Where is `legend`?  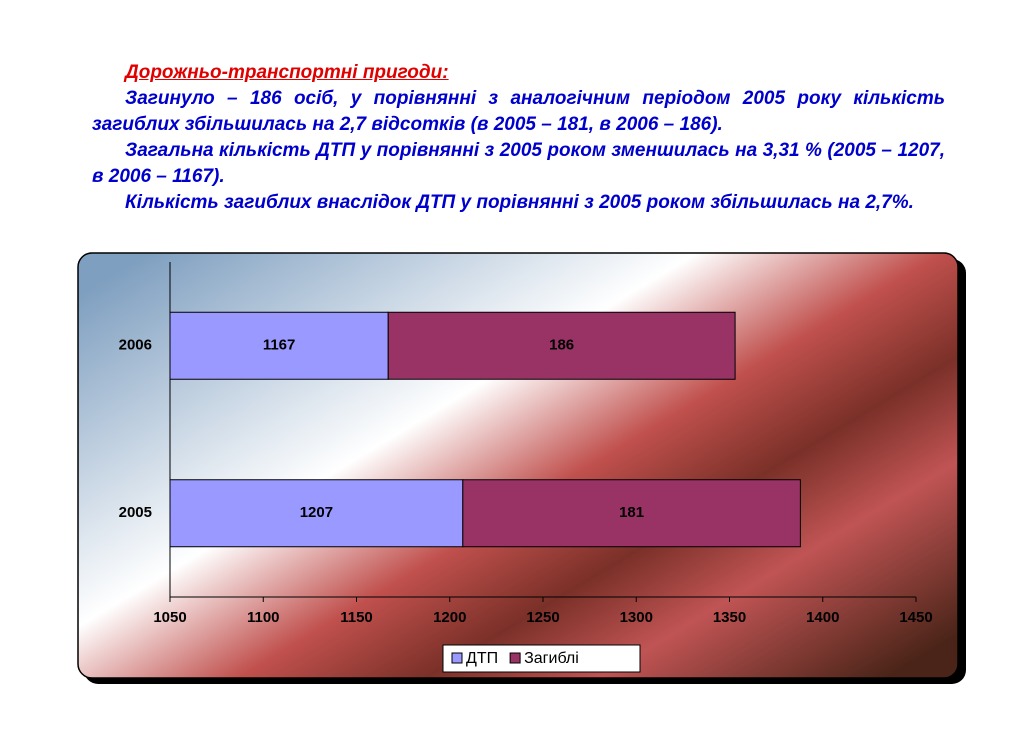
legend is located at coordinates (541, 658).